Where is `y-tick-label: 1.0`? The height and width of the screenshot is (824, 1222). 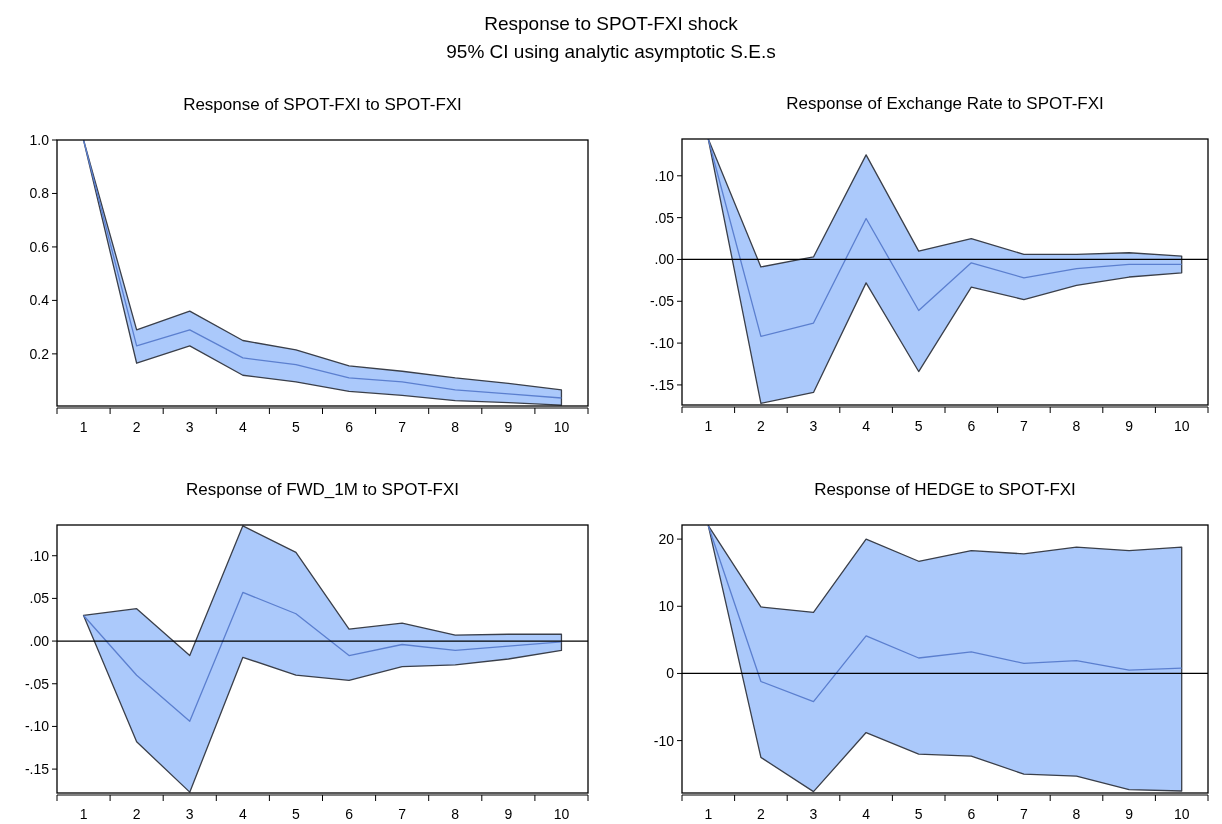
y-tick-label: 1.0 is located at coordinates (39, 139).